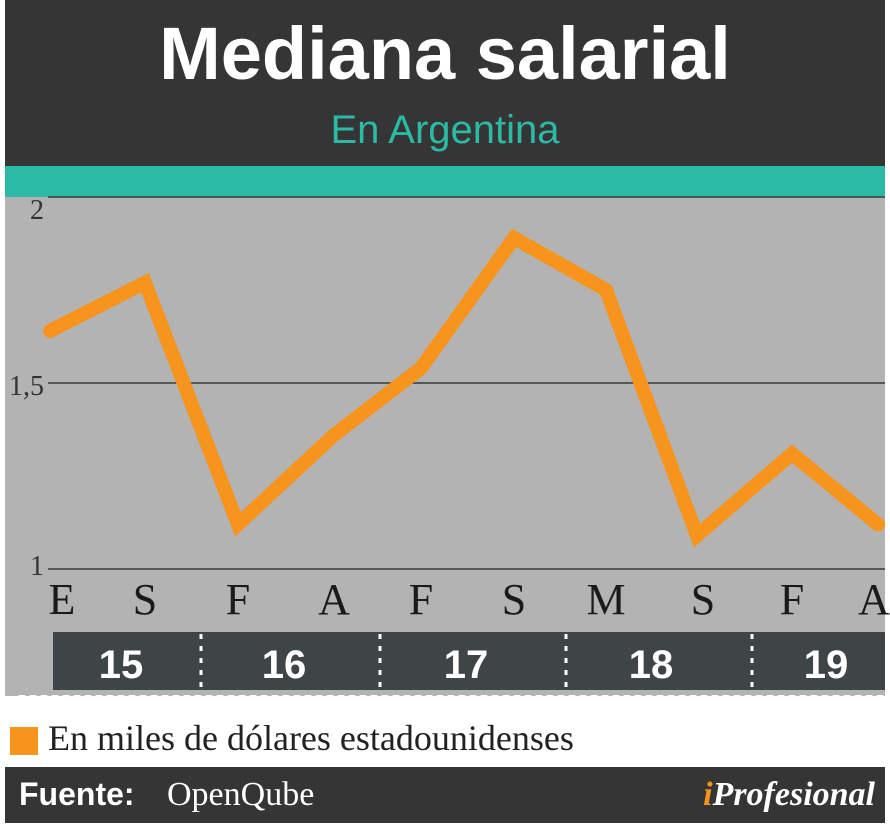 This screenshot has height=829, width=890. Describe the element at coordinates (26, 386) in the screenshot. I see `y-tick-label: 1,5` at that location.